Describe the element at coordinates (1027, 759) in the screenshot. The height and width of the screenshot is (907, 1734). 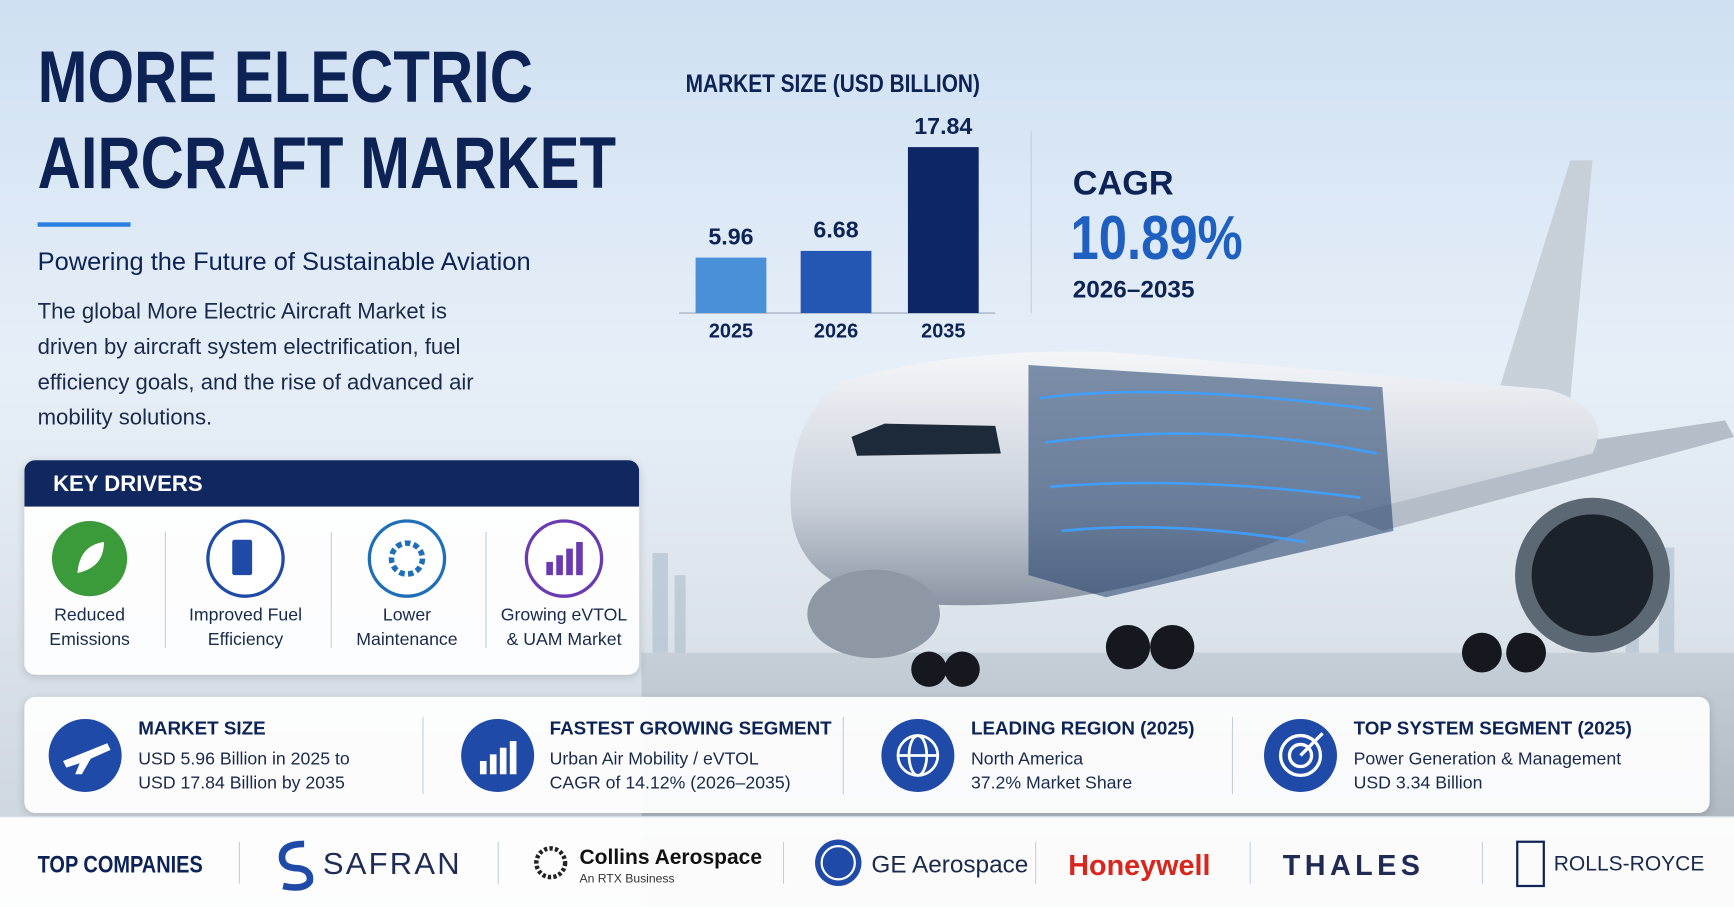
I see `stat-line: North America` at that location.